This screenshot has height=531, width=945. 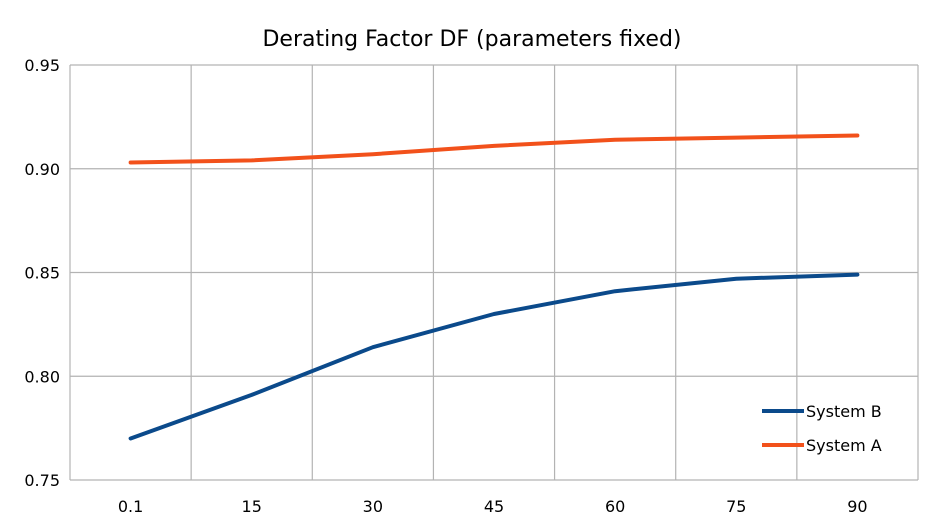 I want to click on legend-label: System A, so click(x=844, y=445).